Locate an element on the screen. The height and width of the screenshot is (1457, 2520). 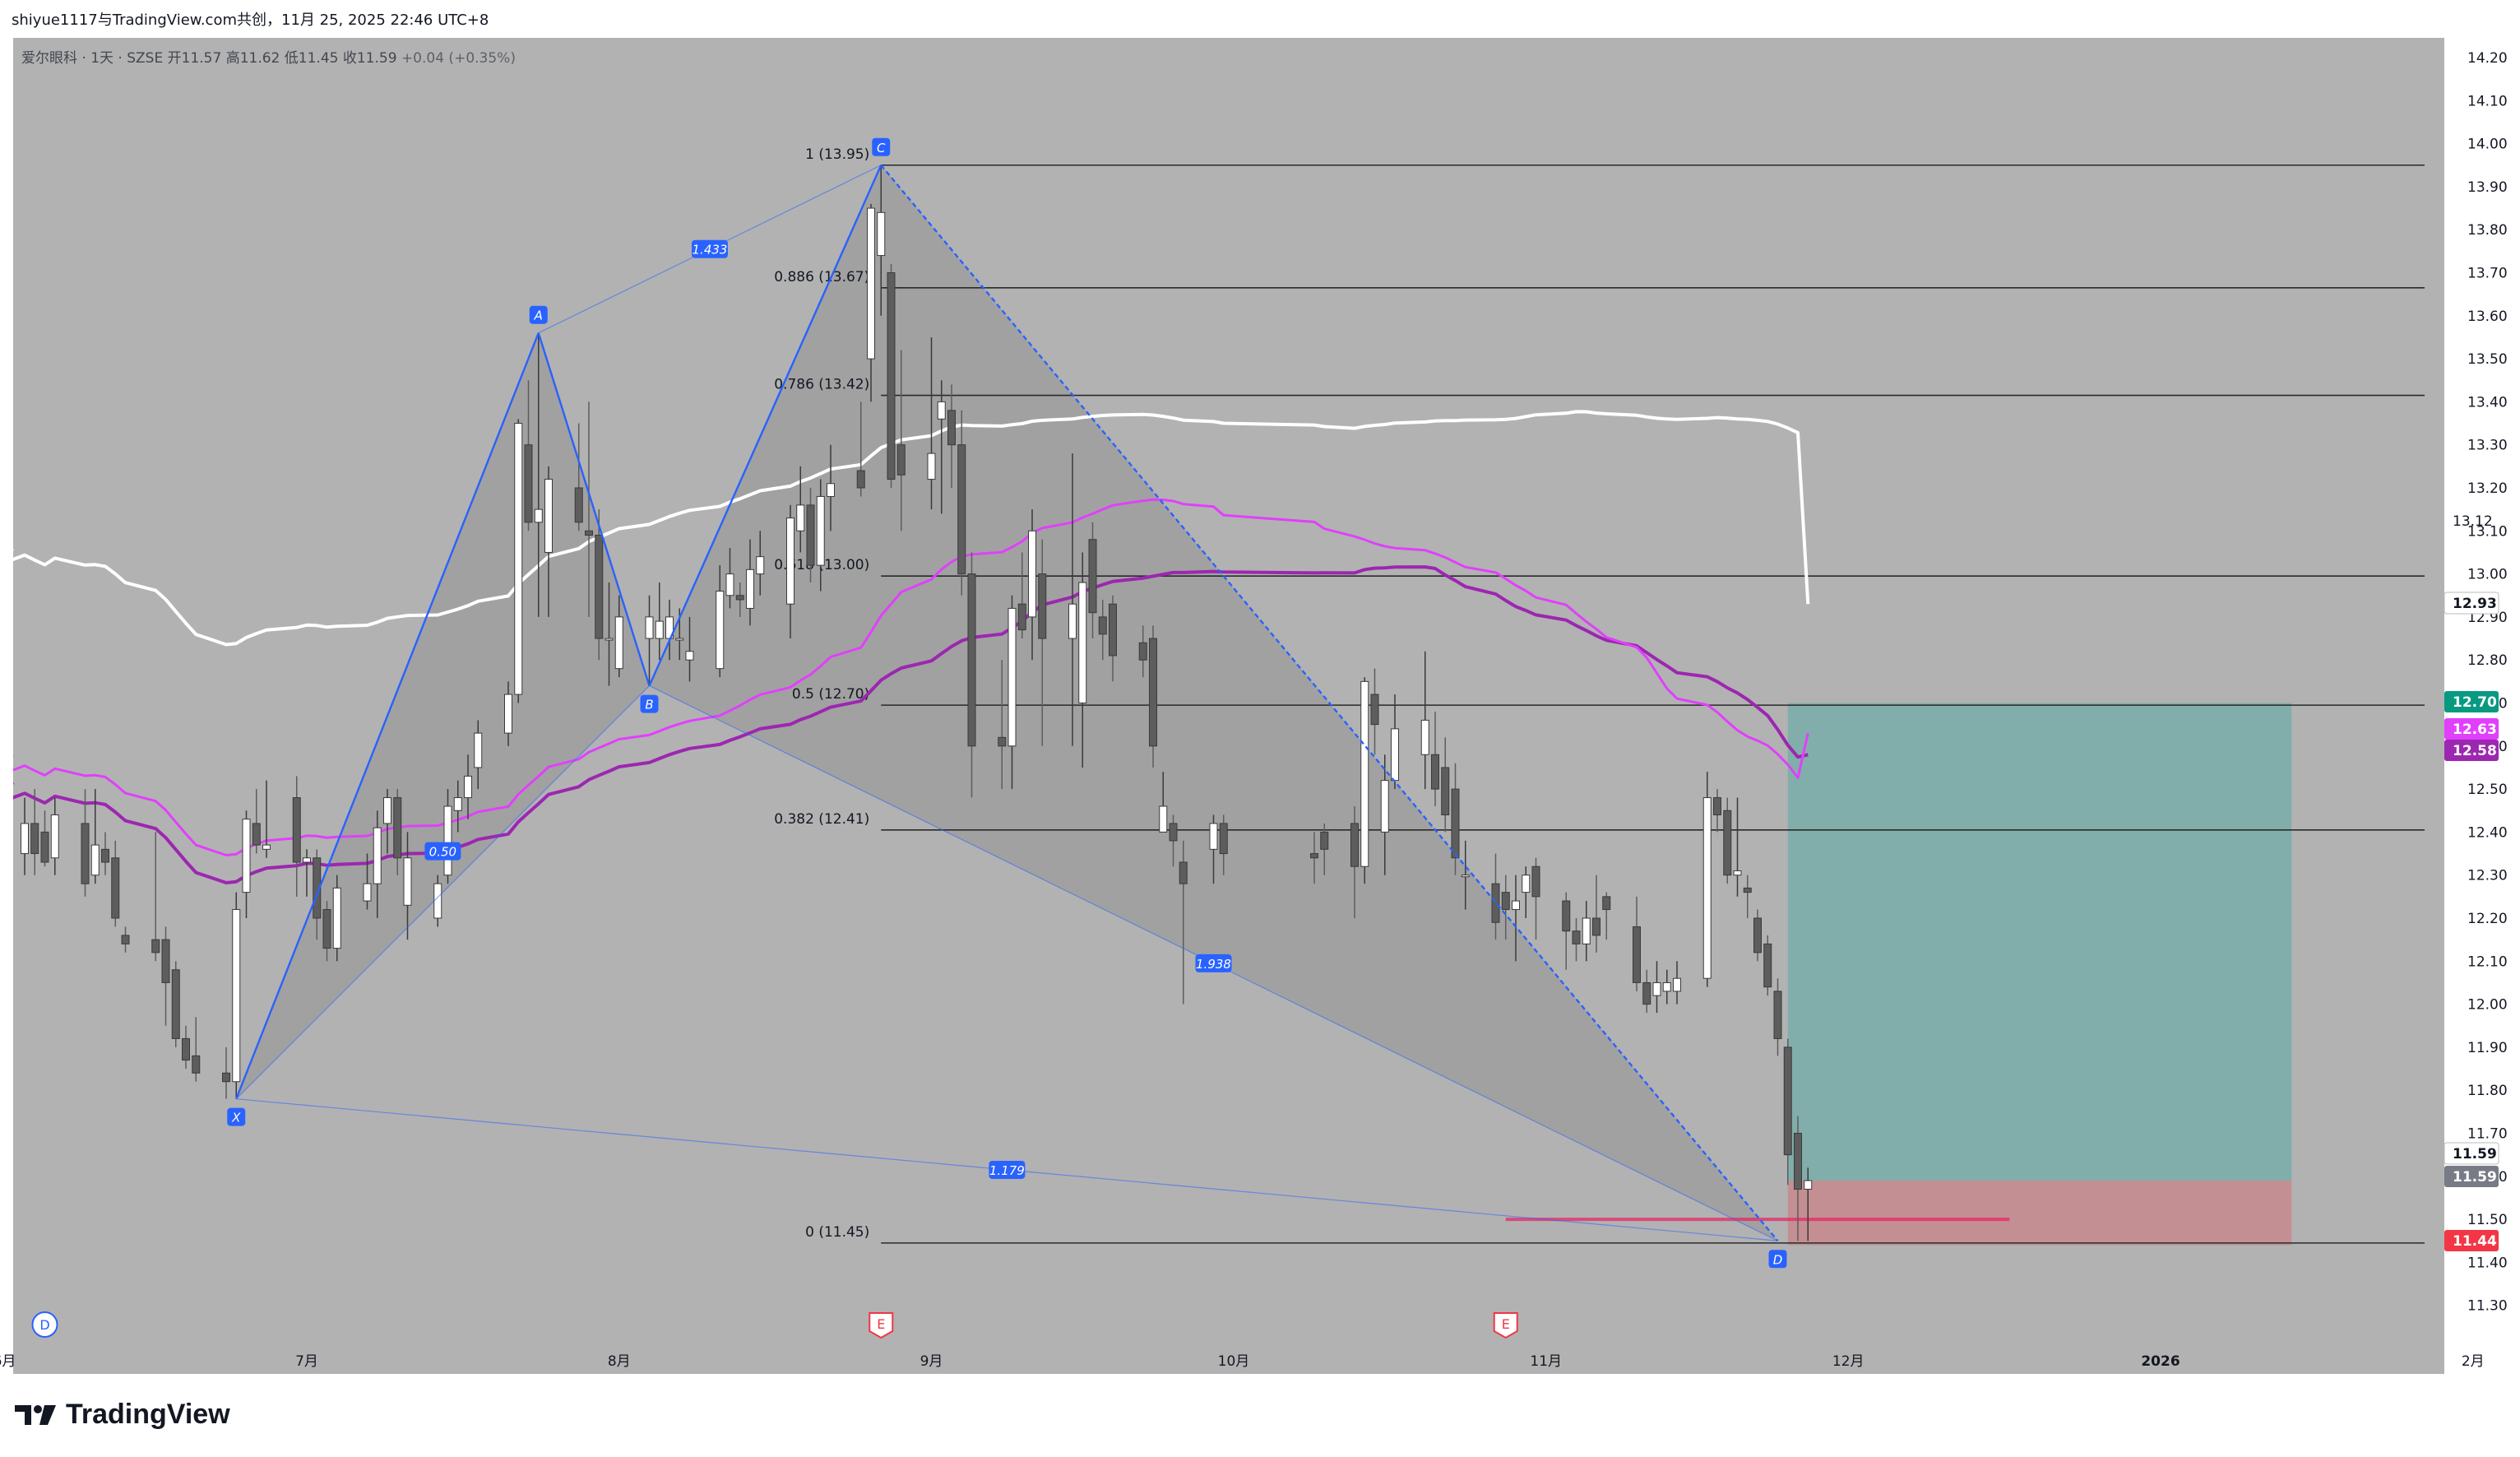
close-label: 收 is located at coordinates (349, 58).